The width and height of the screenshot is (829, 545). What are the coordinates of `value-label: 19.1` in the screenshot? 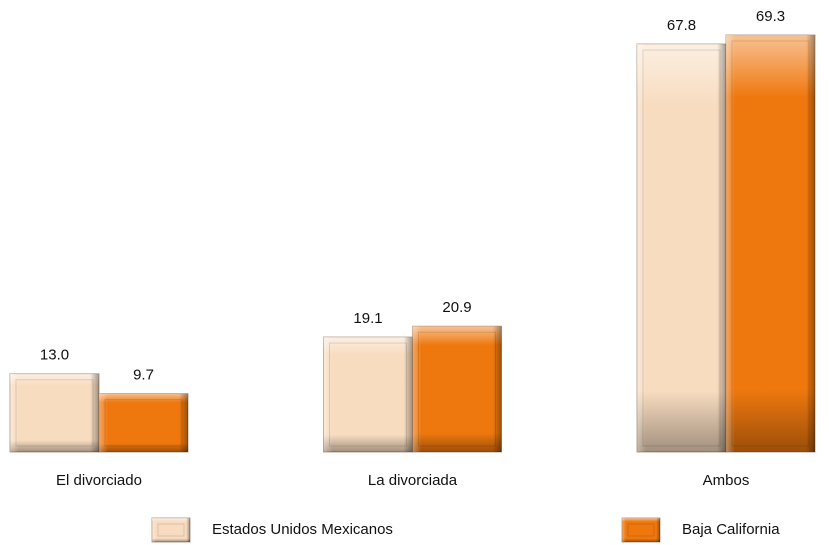 It's located at (367, 318).